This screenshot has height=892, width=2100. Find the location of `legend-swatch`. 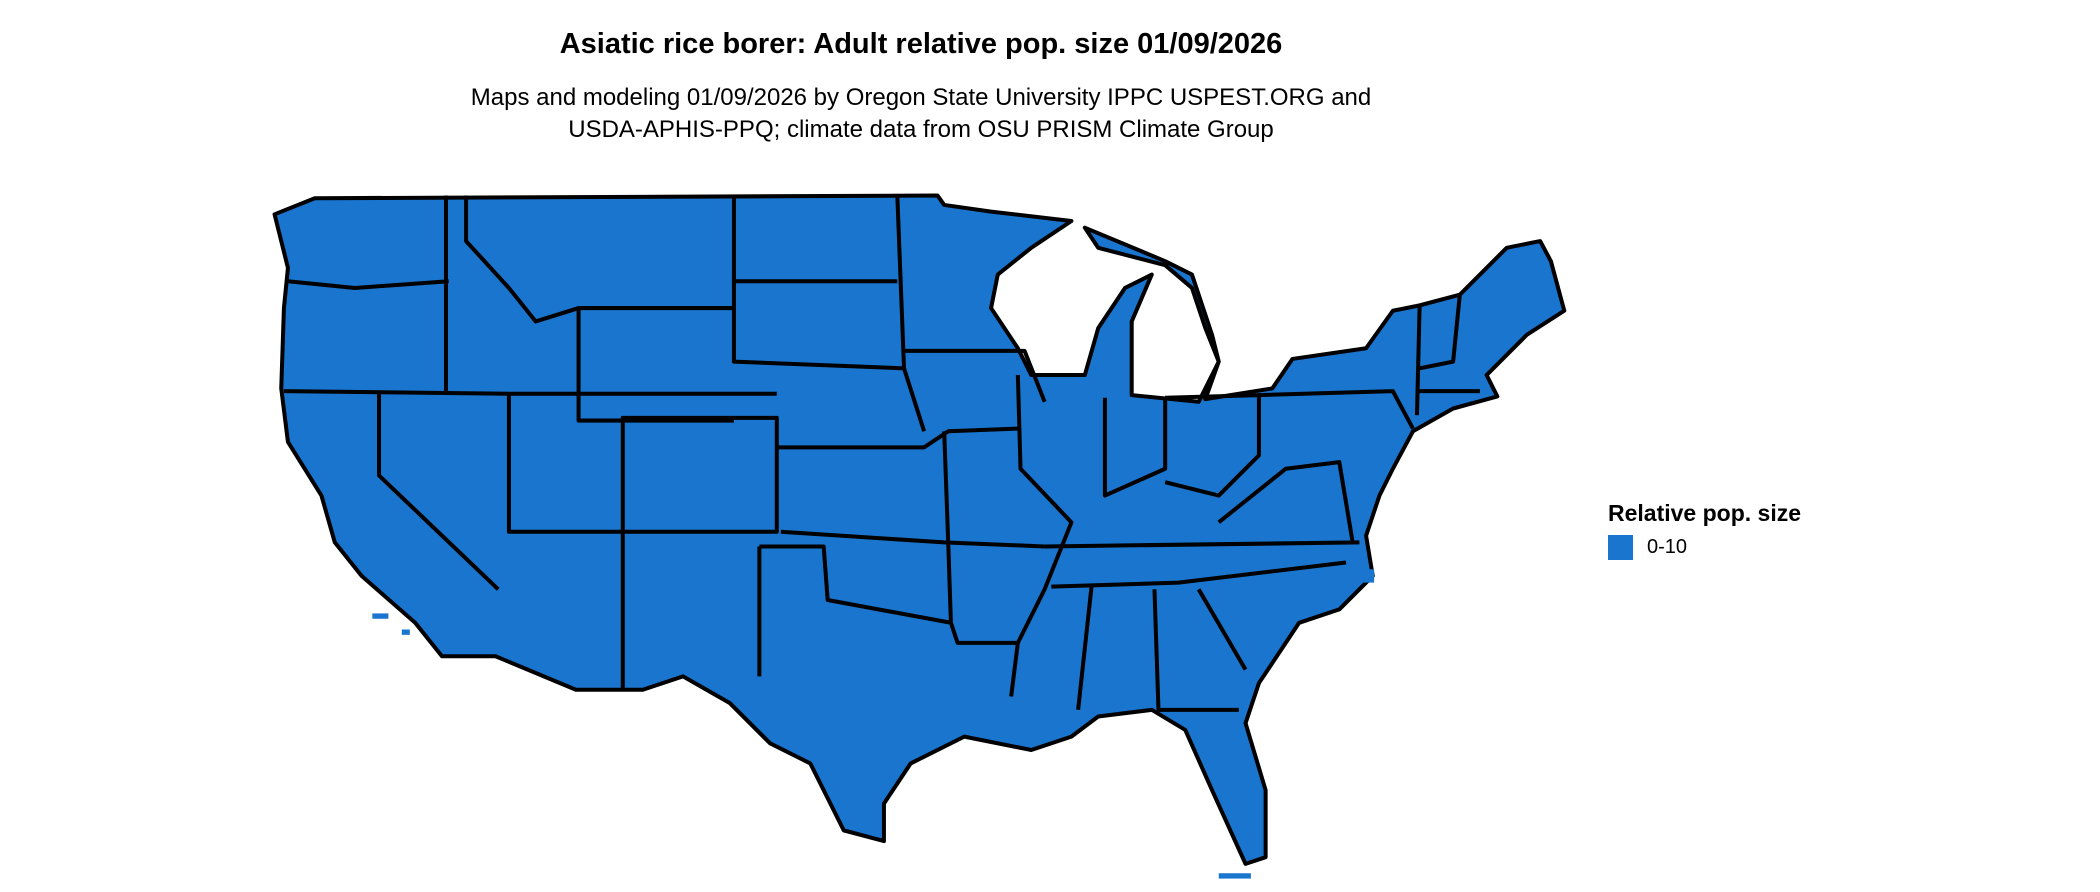

legend-swatch is located at coordinates (1620, 547).